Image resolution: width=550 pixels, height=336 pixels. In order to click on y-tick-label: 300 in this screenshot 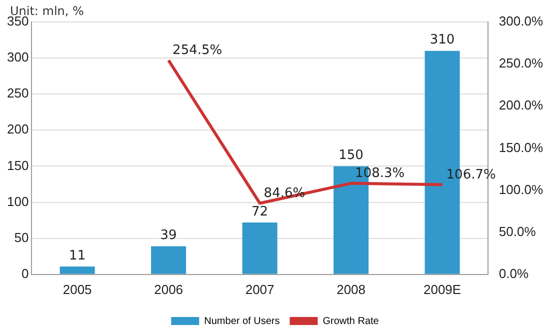, I will do `click(17, 57)`.